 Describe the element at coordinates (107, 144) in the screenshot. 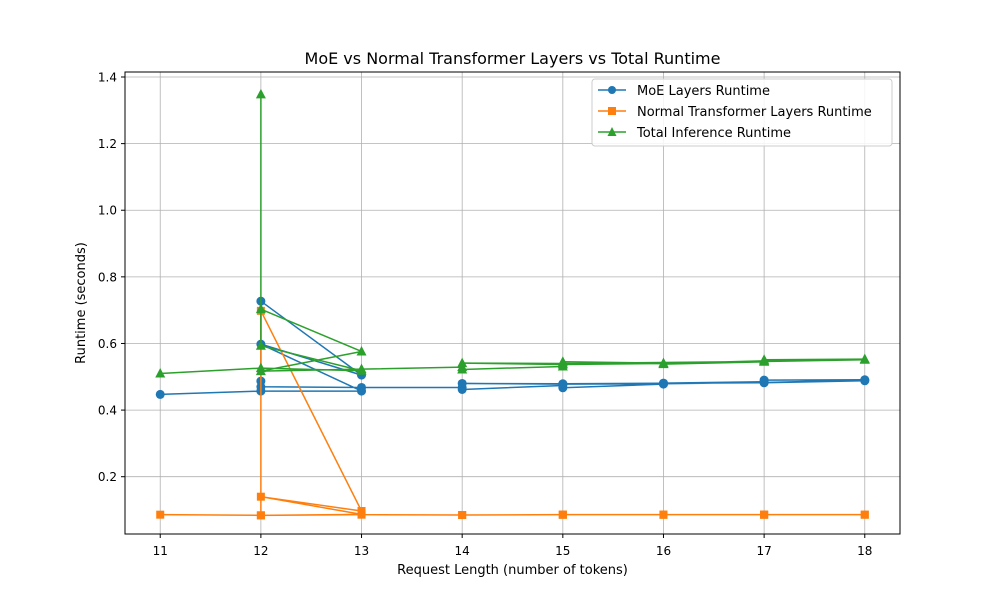

I see `y-tick-label: 1.2` at that location.